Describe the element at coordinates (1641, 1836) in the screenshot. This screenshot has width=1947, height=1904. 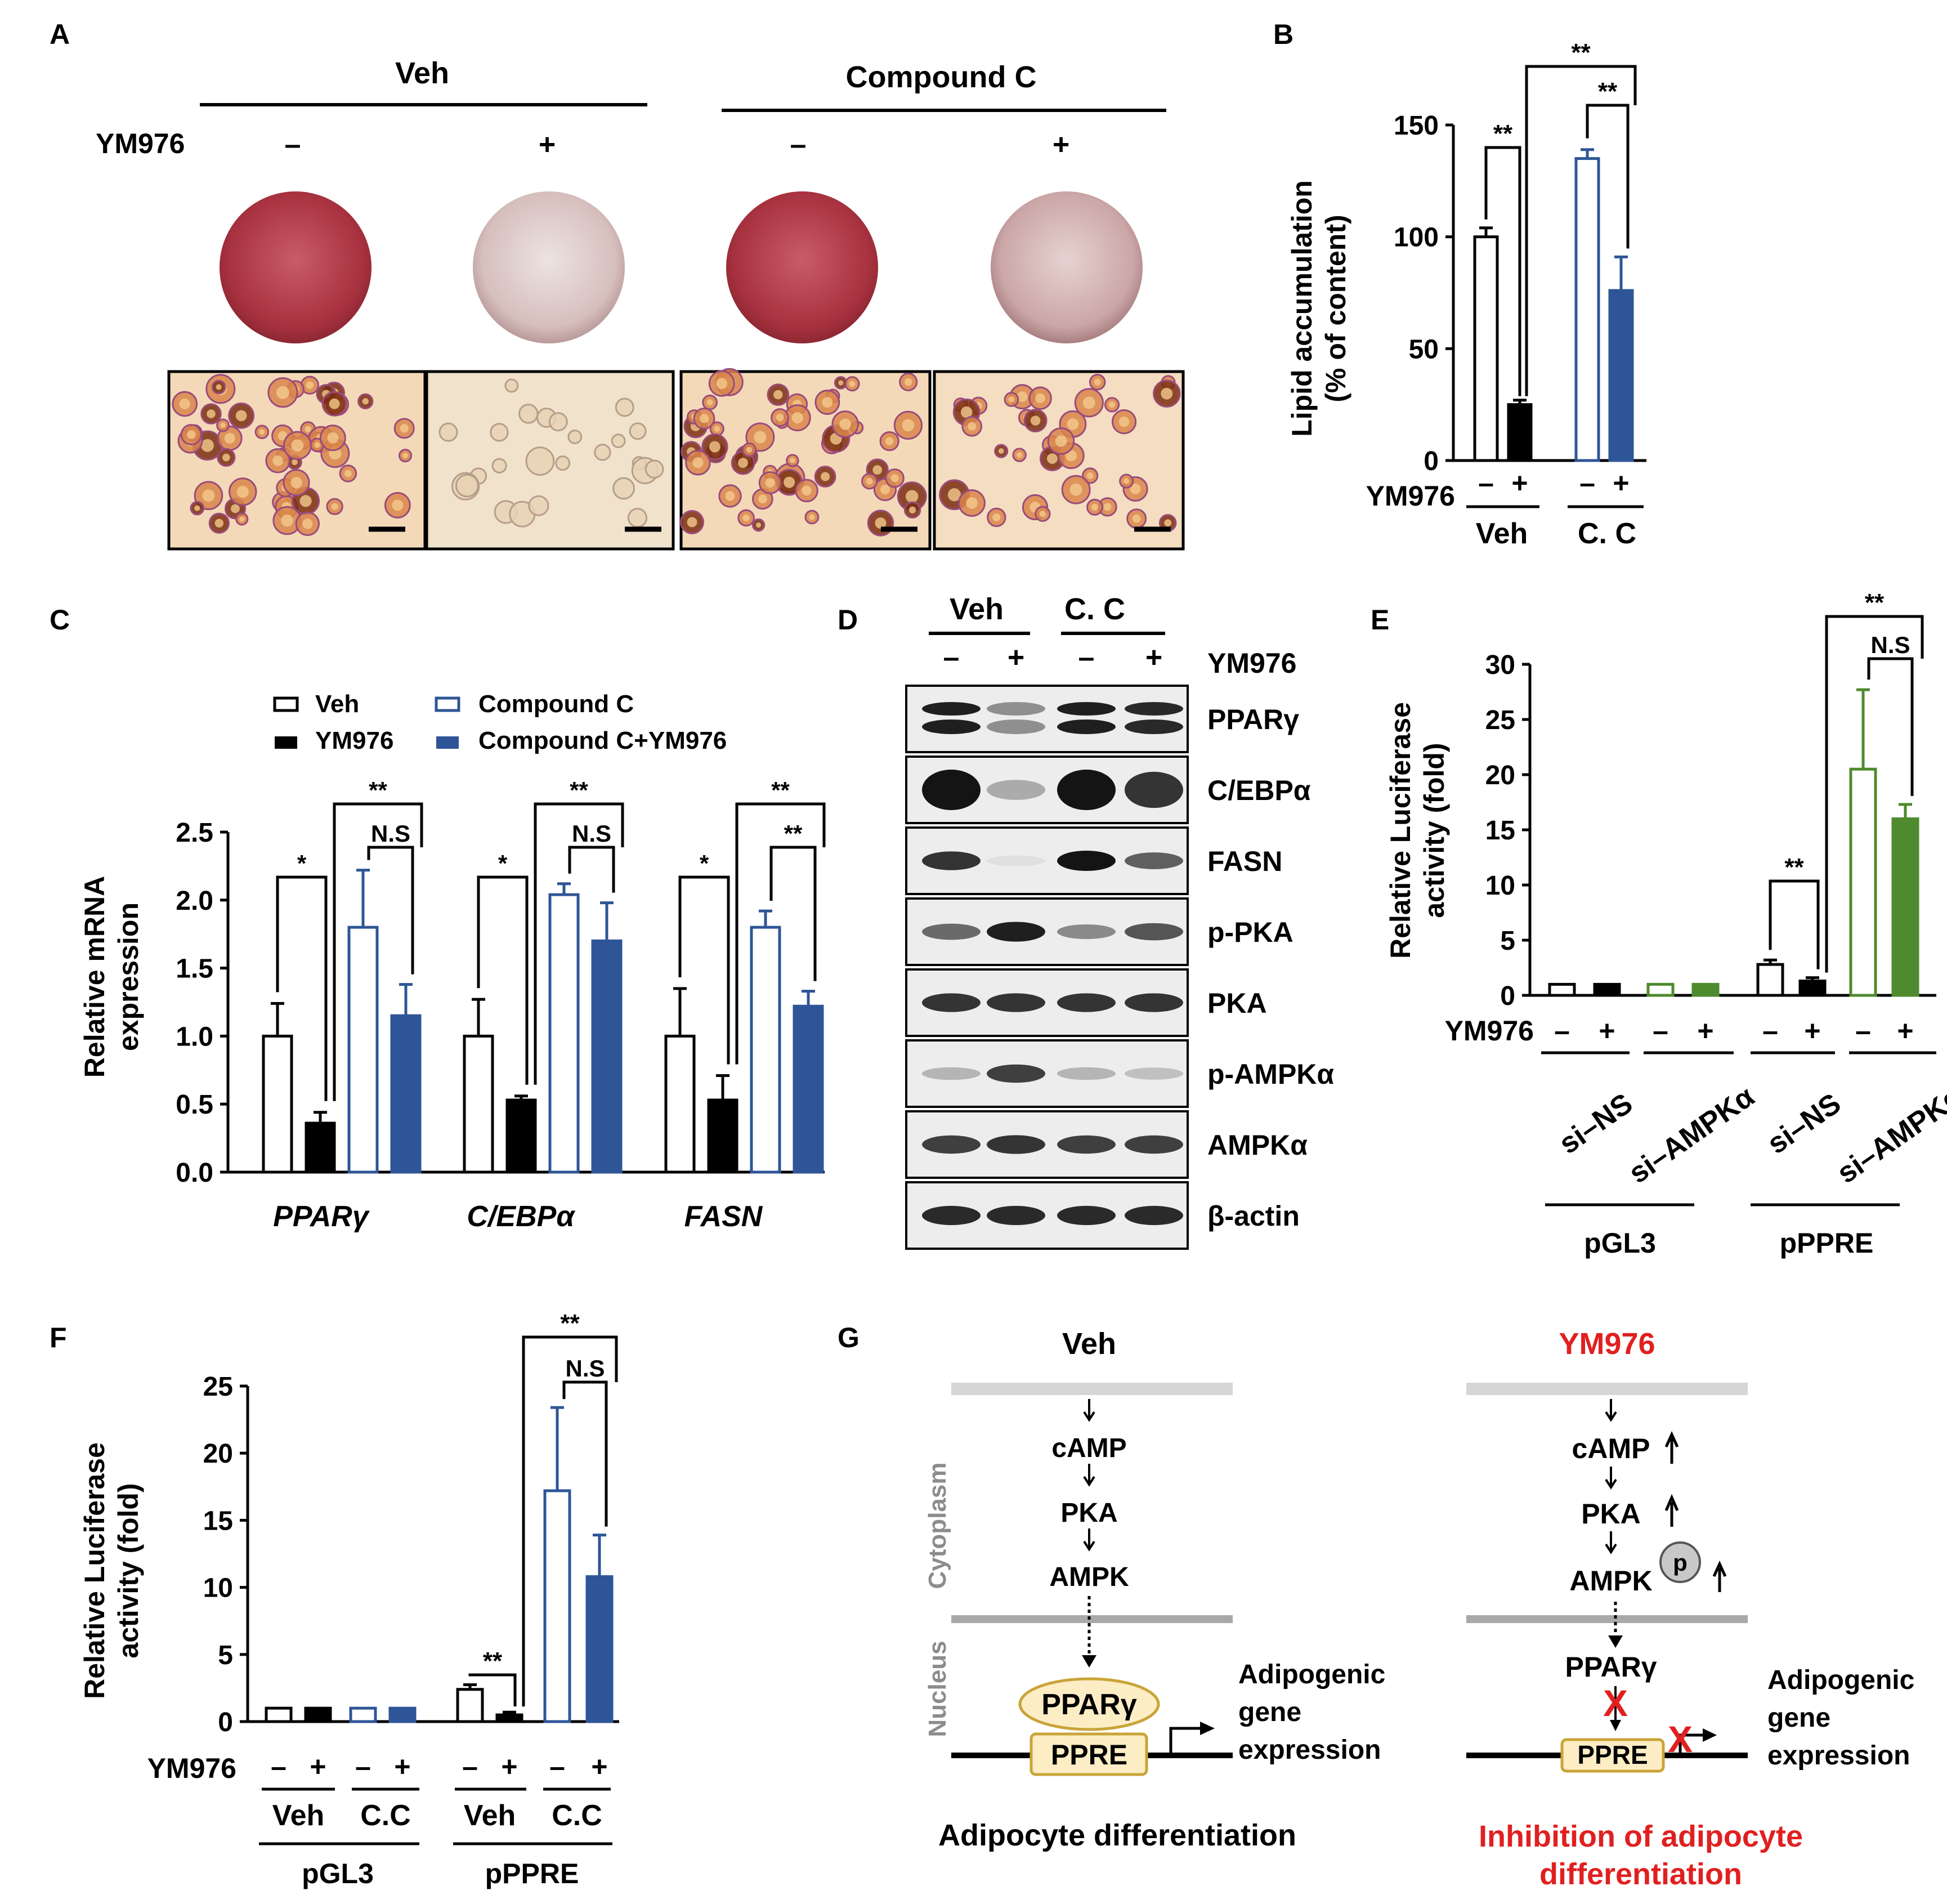
I see `g-ym-caption-1: Inhibition of adipocyte` at that location.